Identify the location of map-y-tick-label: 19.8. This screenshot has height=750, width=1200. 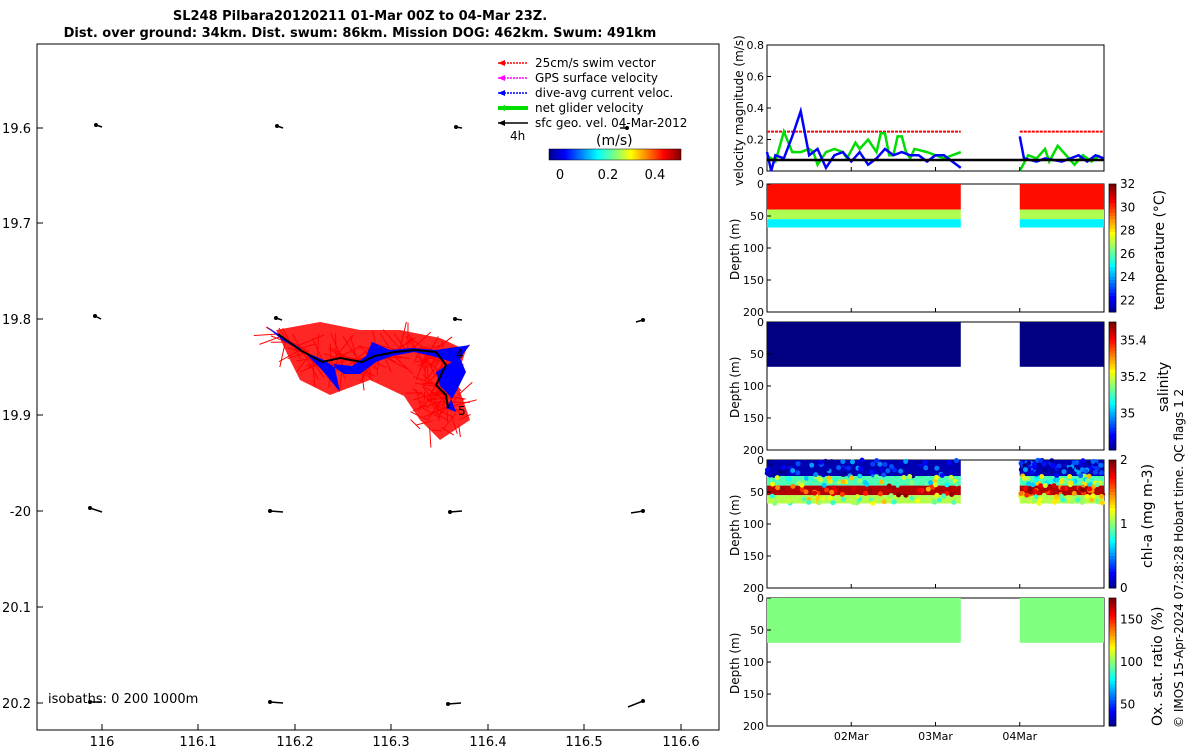
(16, 320).